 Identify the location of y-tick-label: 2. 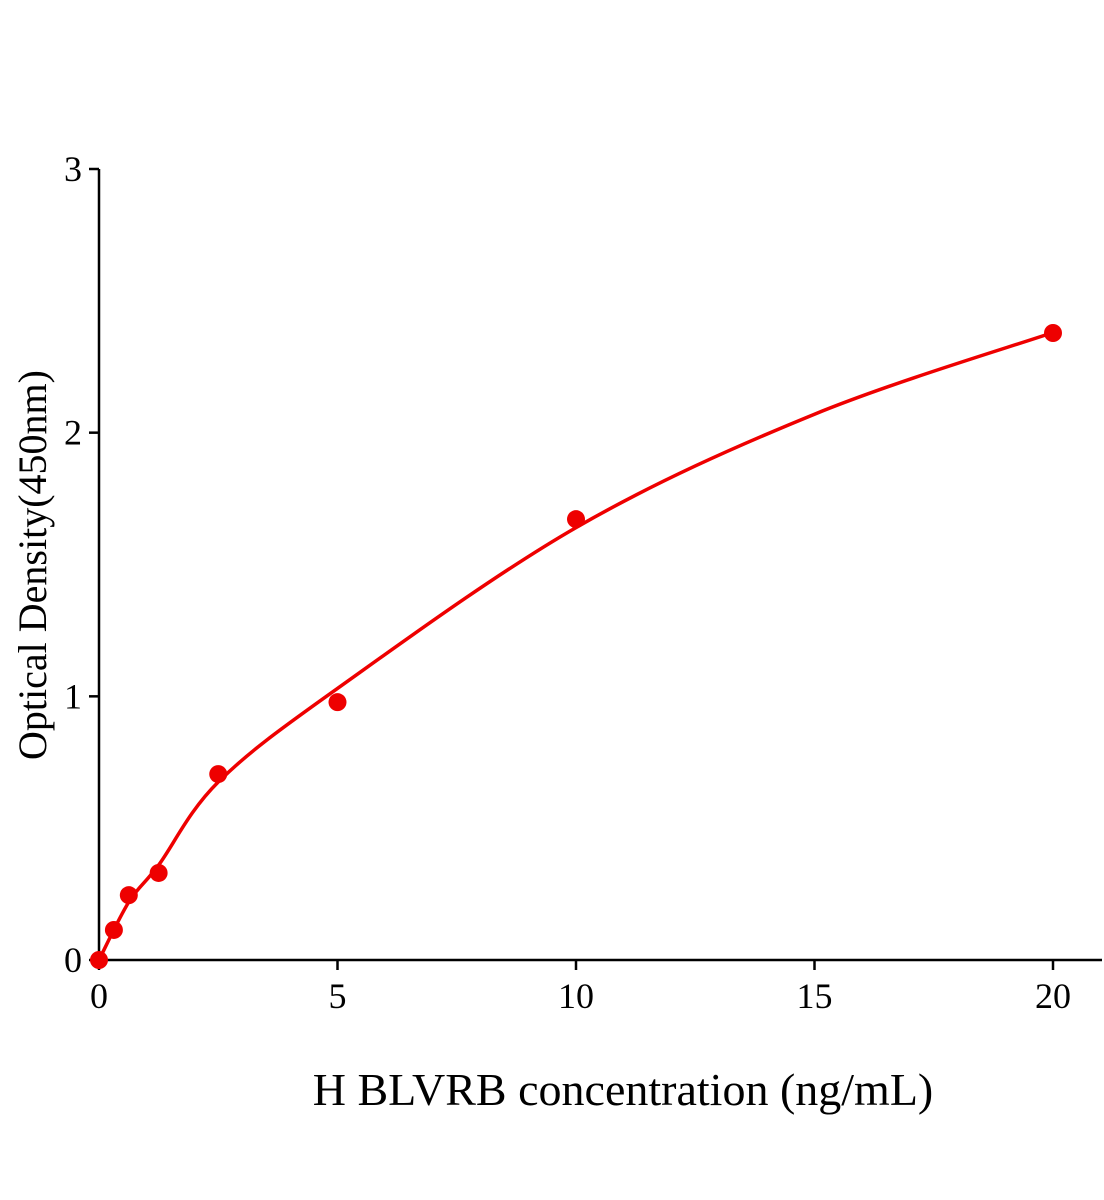
(73, 433).